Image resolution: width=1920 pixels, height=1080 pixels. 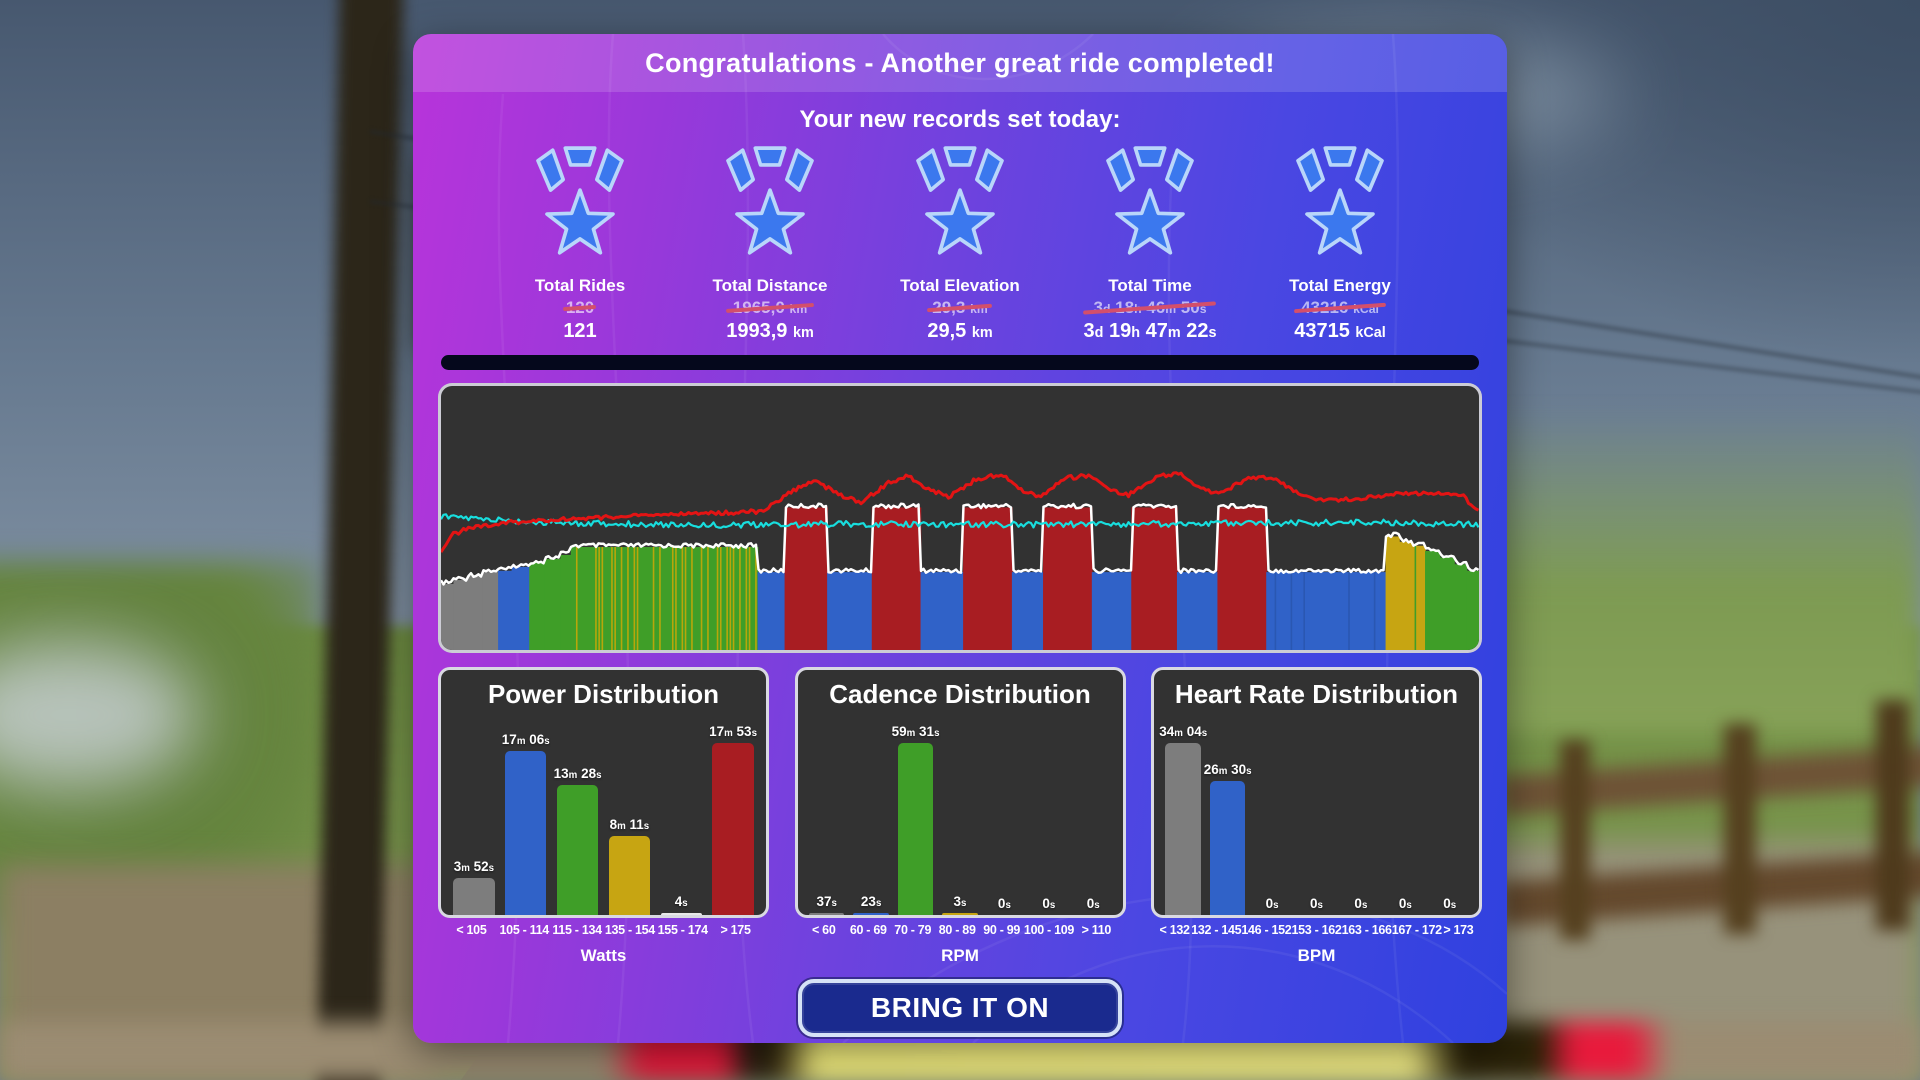 What do you see at coordinates (826, 901) in the screenshot?
I see `bar-value-label: 37s` at bounding box center [826, 901].